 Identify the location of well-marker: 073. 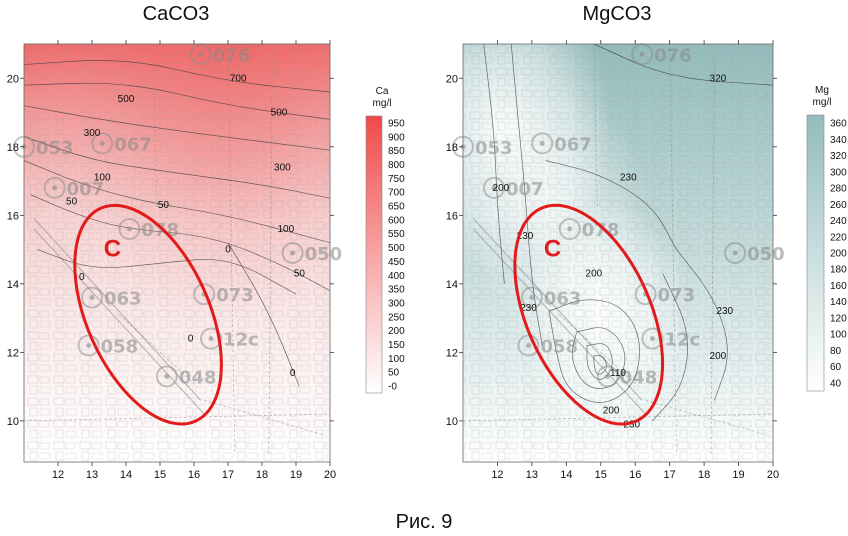
(223, 294).